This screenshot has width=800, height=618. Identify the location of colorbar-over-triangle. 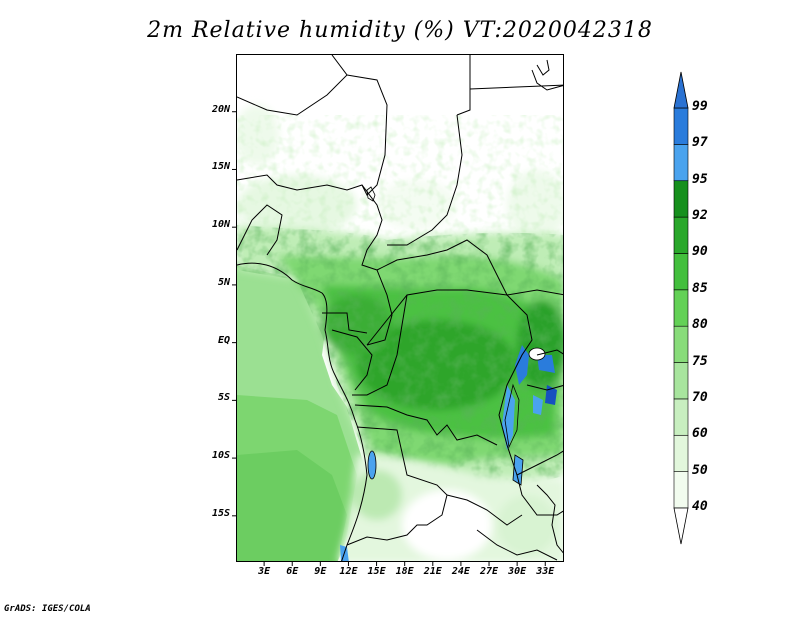
(681, 90).